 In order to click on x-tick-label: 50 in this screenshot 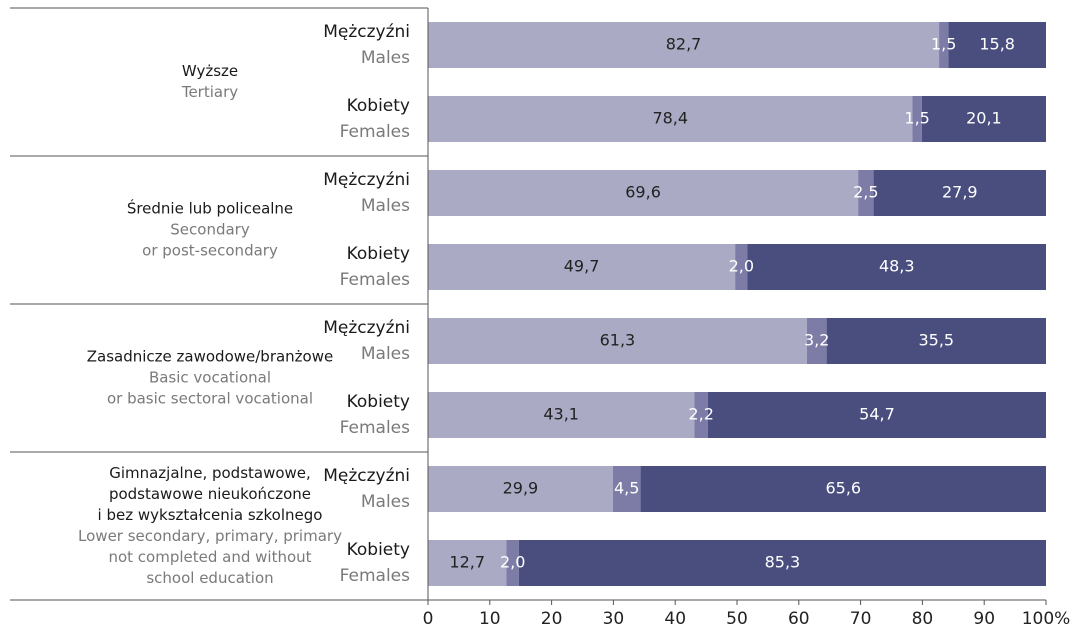, I will do `click(737, 619)`.